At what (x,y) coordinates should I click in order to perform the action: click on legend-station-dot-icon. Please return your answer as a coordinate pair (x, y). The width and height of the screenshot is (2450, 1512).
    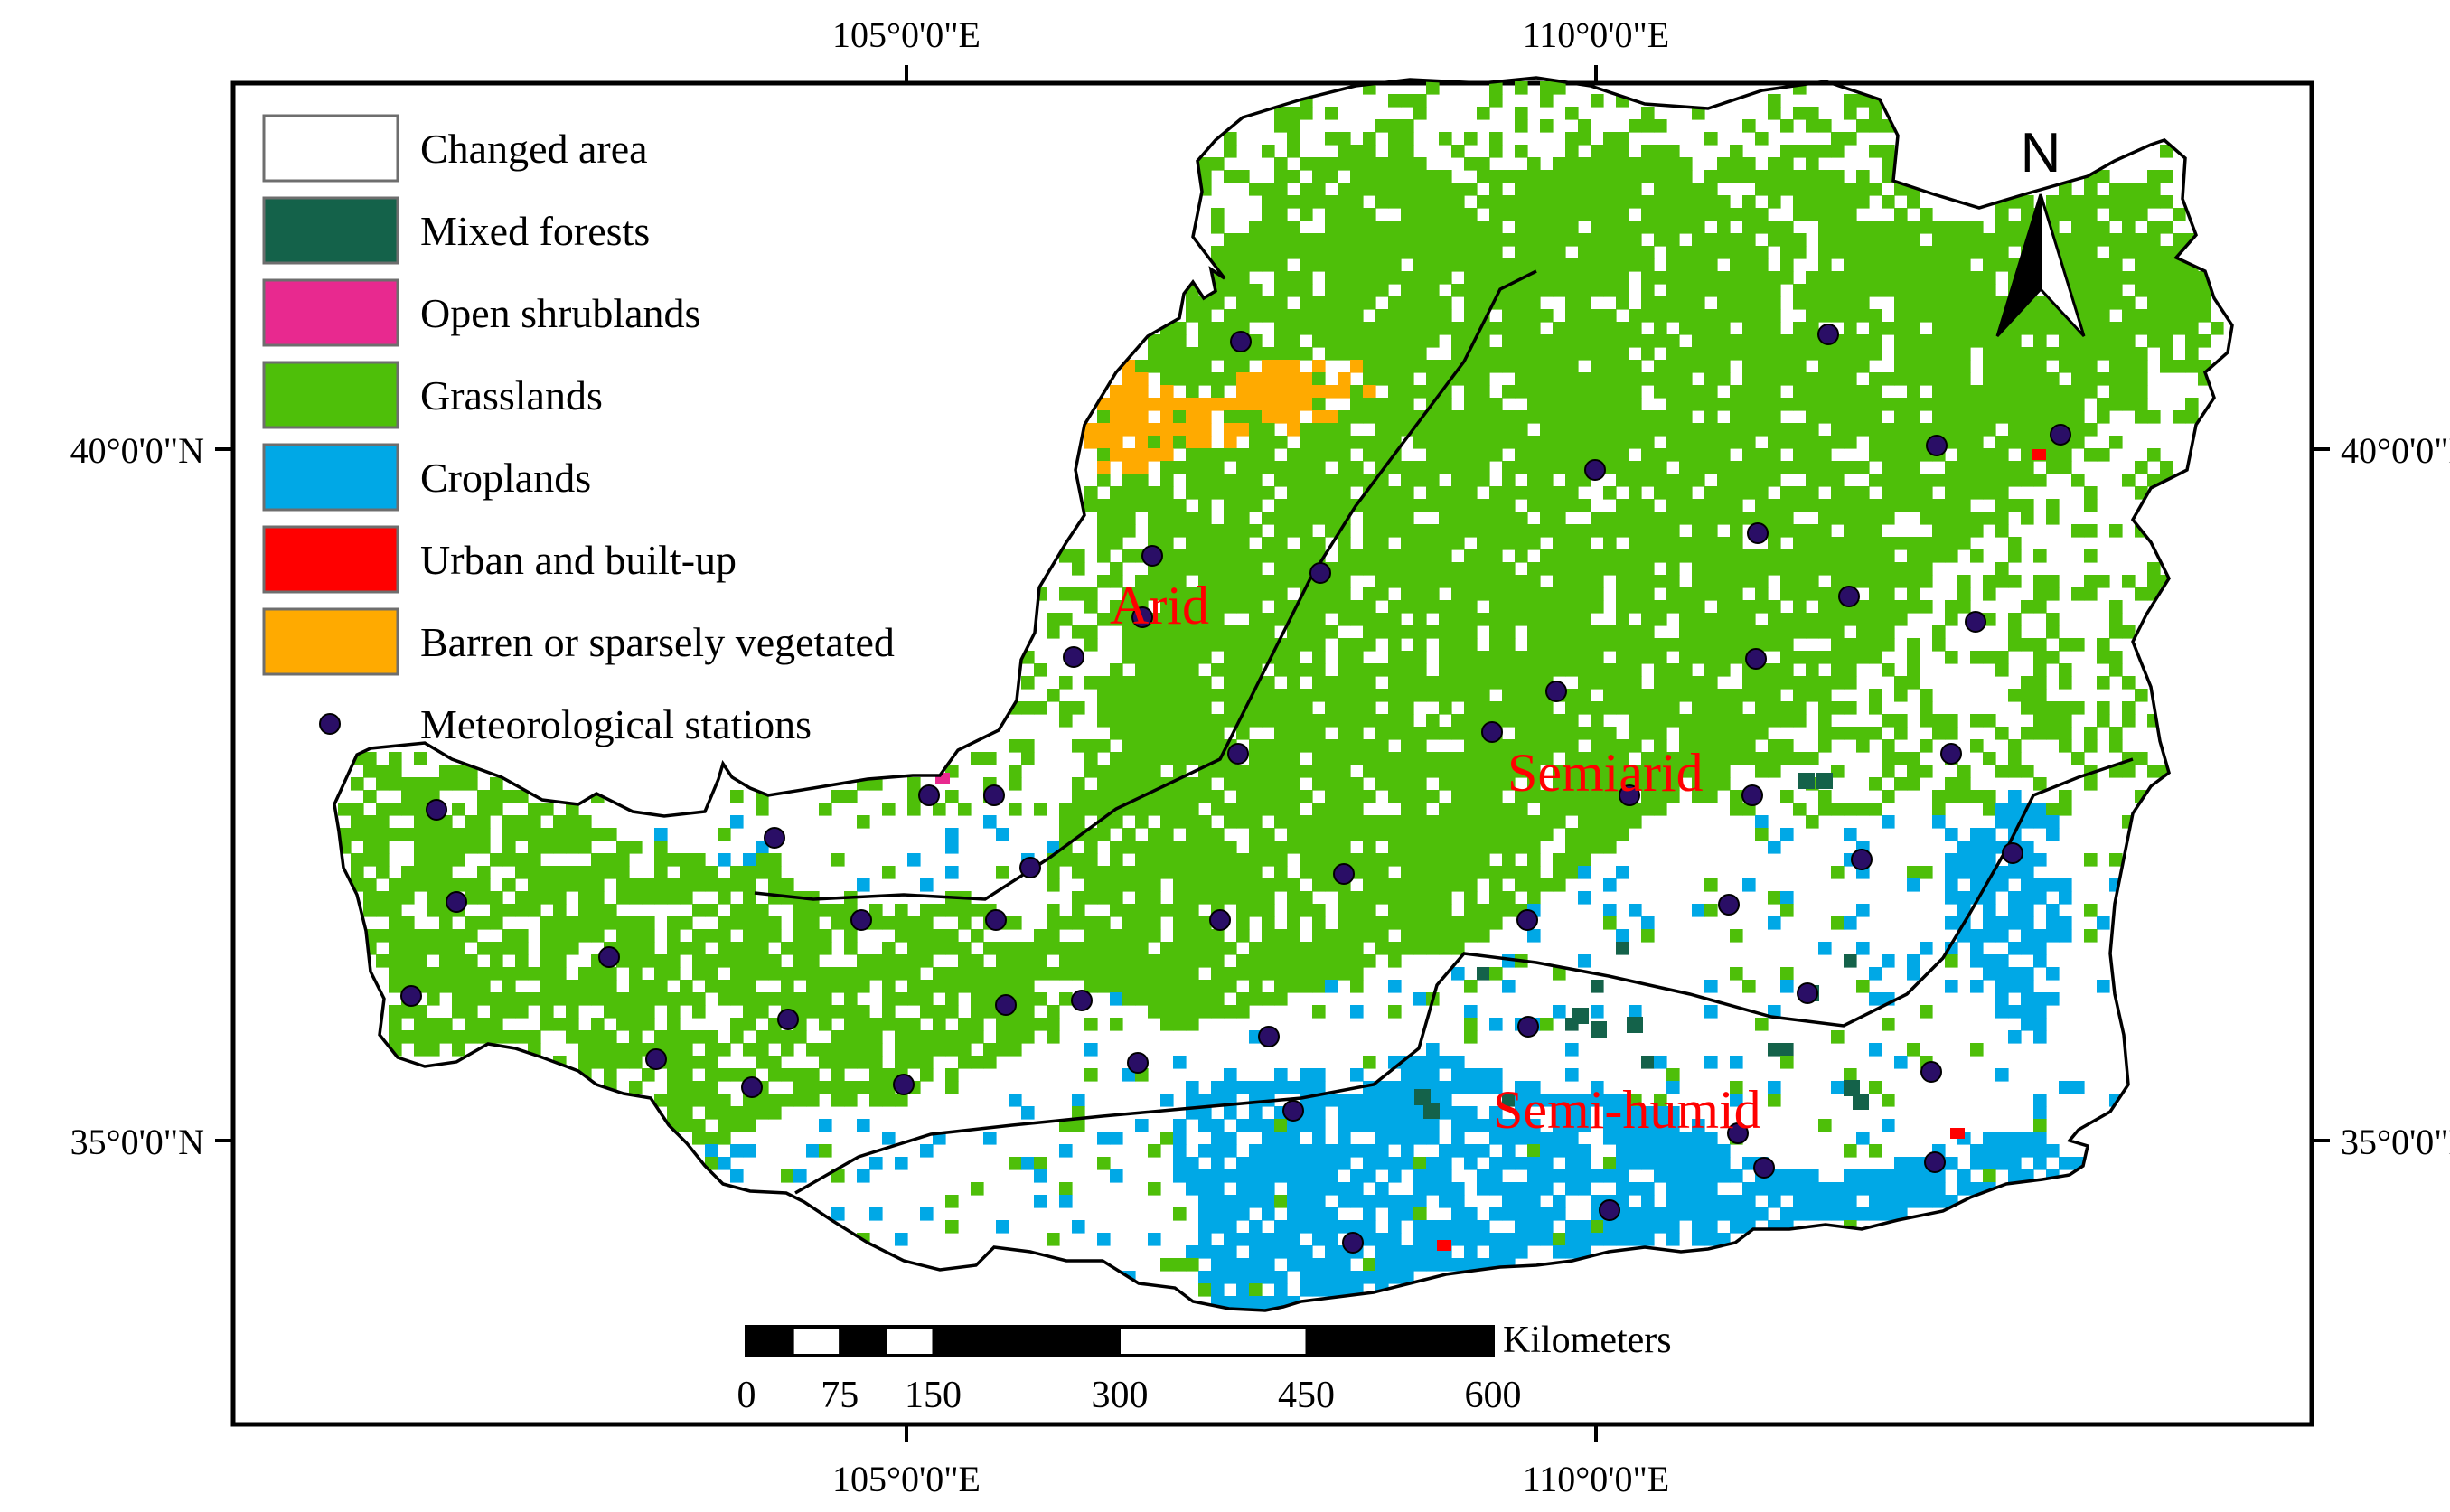
    Looking at the image, I should click on (330, 724).